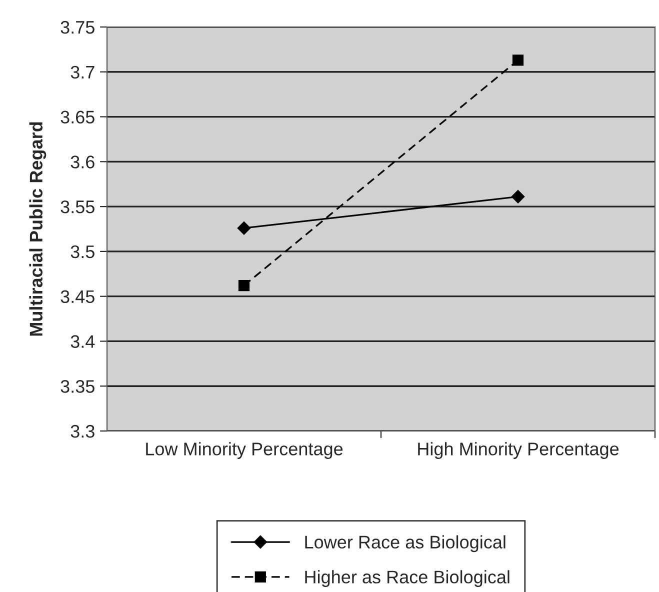 Image resolution: width=659 pixels, height=592 pixels. What do you see at coordinates (82, 72) in the screenshot?
I see `y-tick-label: 3.7` at bounding box center [82, 72].